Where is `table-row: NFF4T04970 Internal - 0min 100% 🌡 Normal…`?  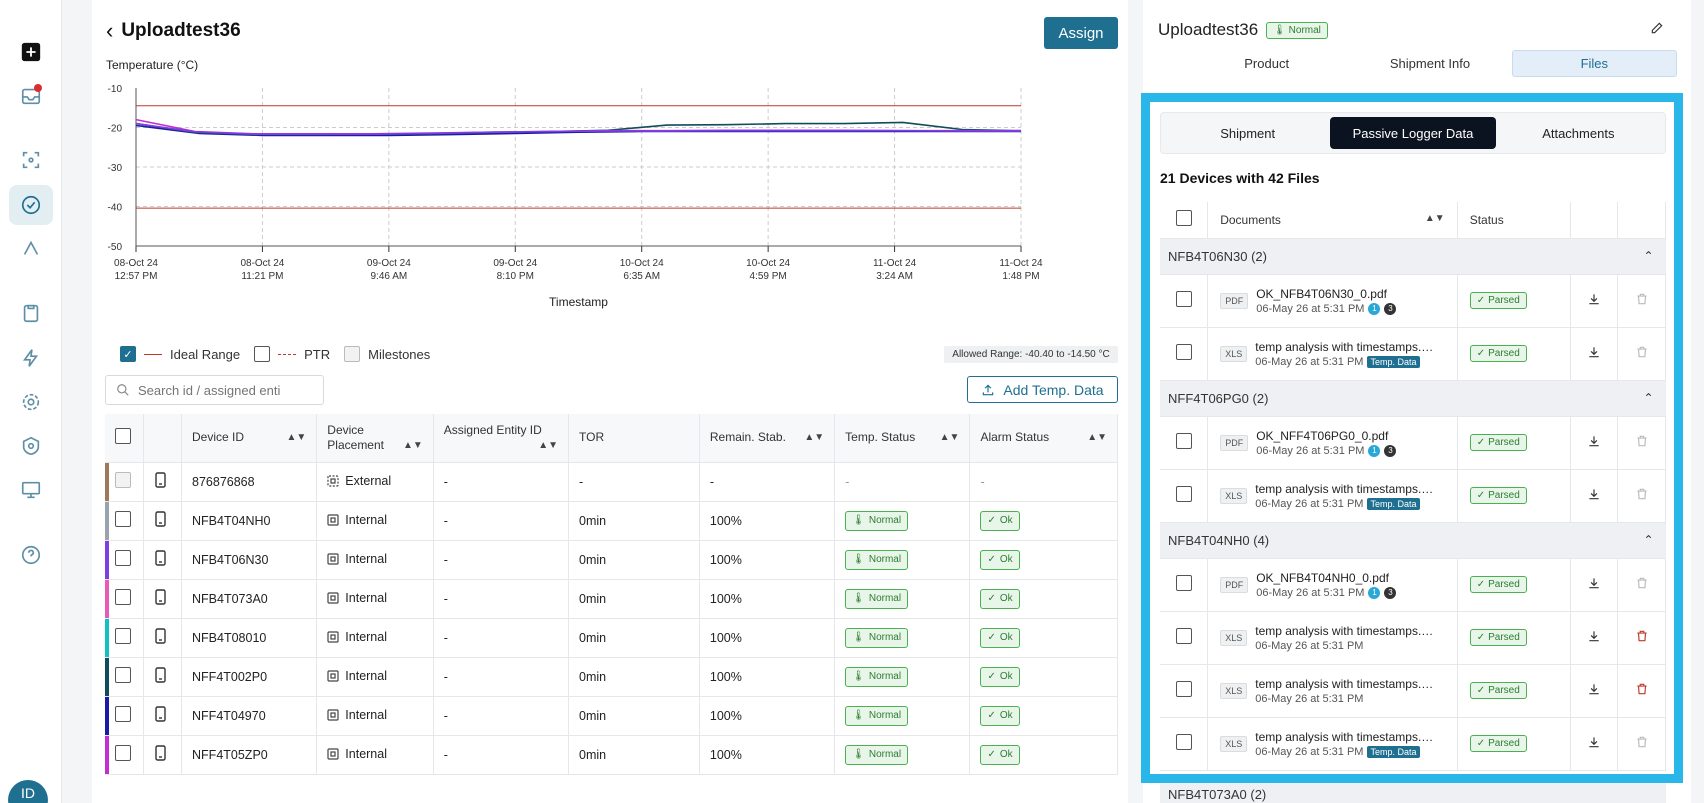 table-row: NFF4T04970 Internal - 0min 100% 🌡 Normal… is located at coordinates (611, 716).